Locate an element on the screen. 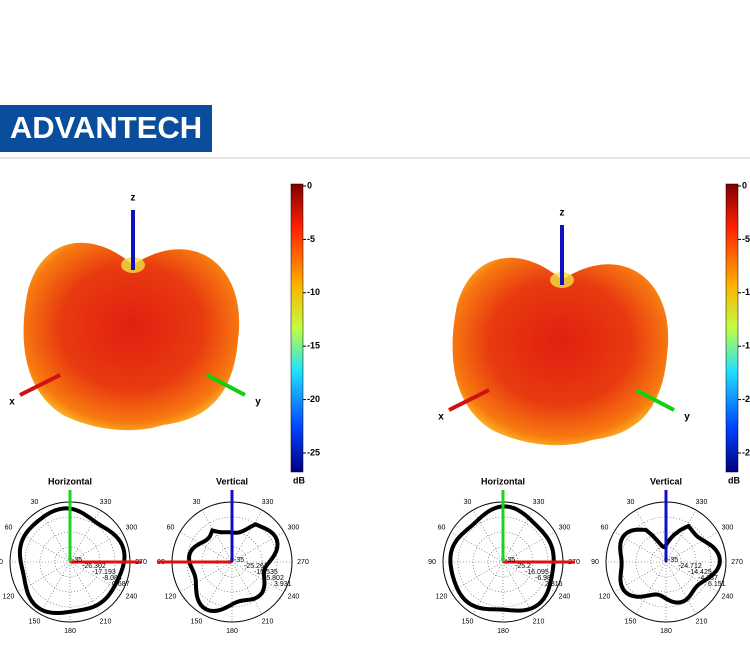 Image resolution: width=750 pixels, height=655 pixels. polar-title: Vertical is located at coordinates (232, 481).